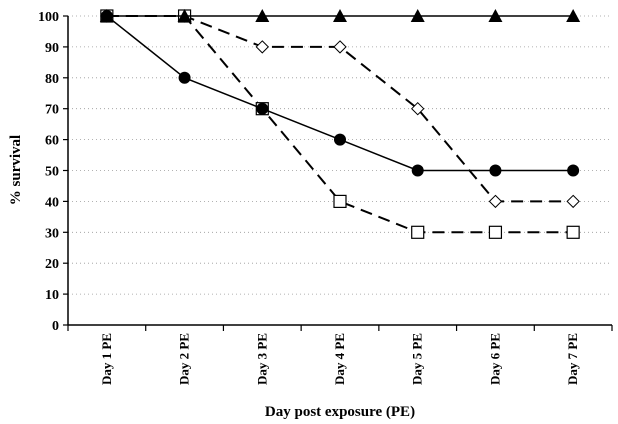 Image resolution: width=618 pixels, height=424 pixels. I want to click on y-tick-label: 90, so click(52, 48).